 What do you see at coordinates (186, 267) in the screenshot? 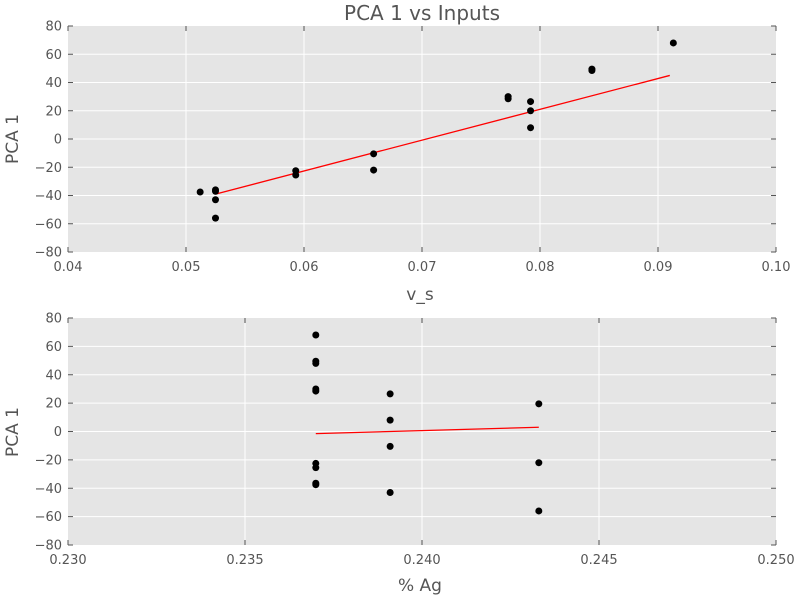
I see `x-tick-label: 0.05` at bounding box center [186, 267].